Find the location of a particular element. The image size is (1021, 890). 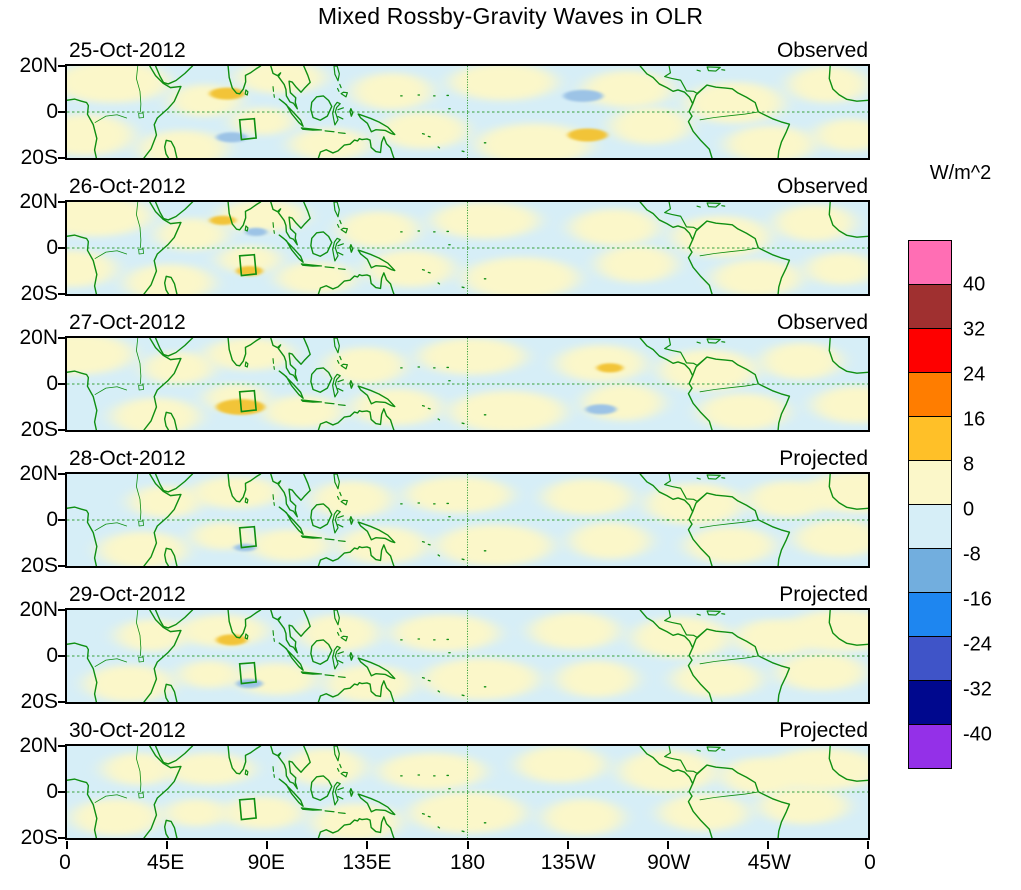

x-axis: 0 45E 90E 135E 180 135W 90W 45W 0 is located at coordinates (467, 867).